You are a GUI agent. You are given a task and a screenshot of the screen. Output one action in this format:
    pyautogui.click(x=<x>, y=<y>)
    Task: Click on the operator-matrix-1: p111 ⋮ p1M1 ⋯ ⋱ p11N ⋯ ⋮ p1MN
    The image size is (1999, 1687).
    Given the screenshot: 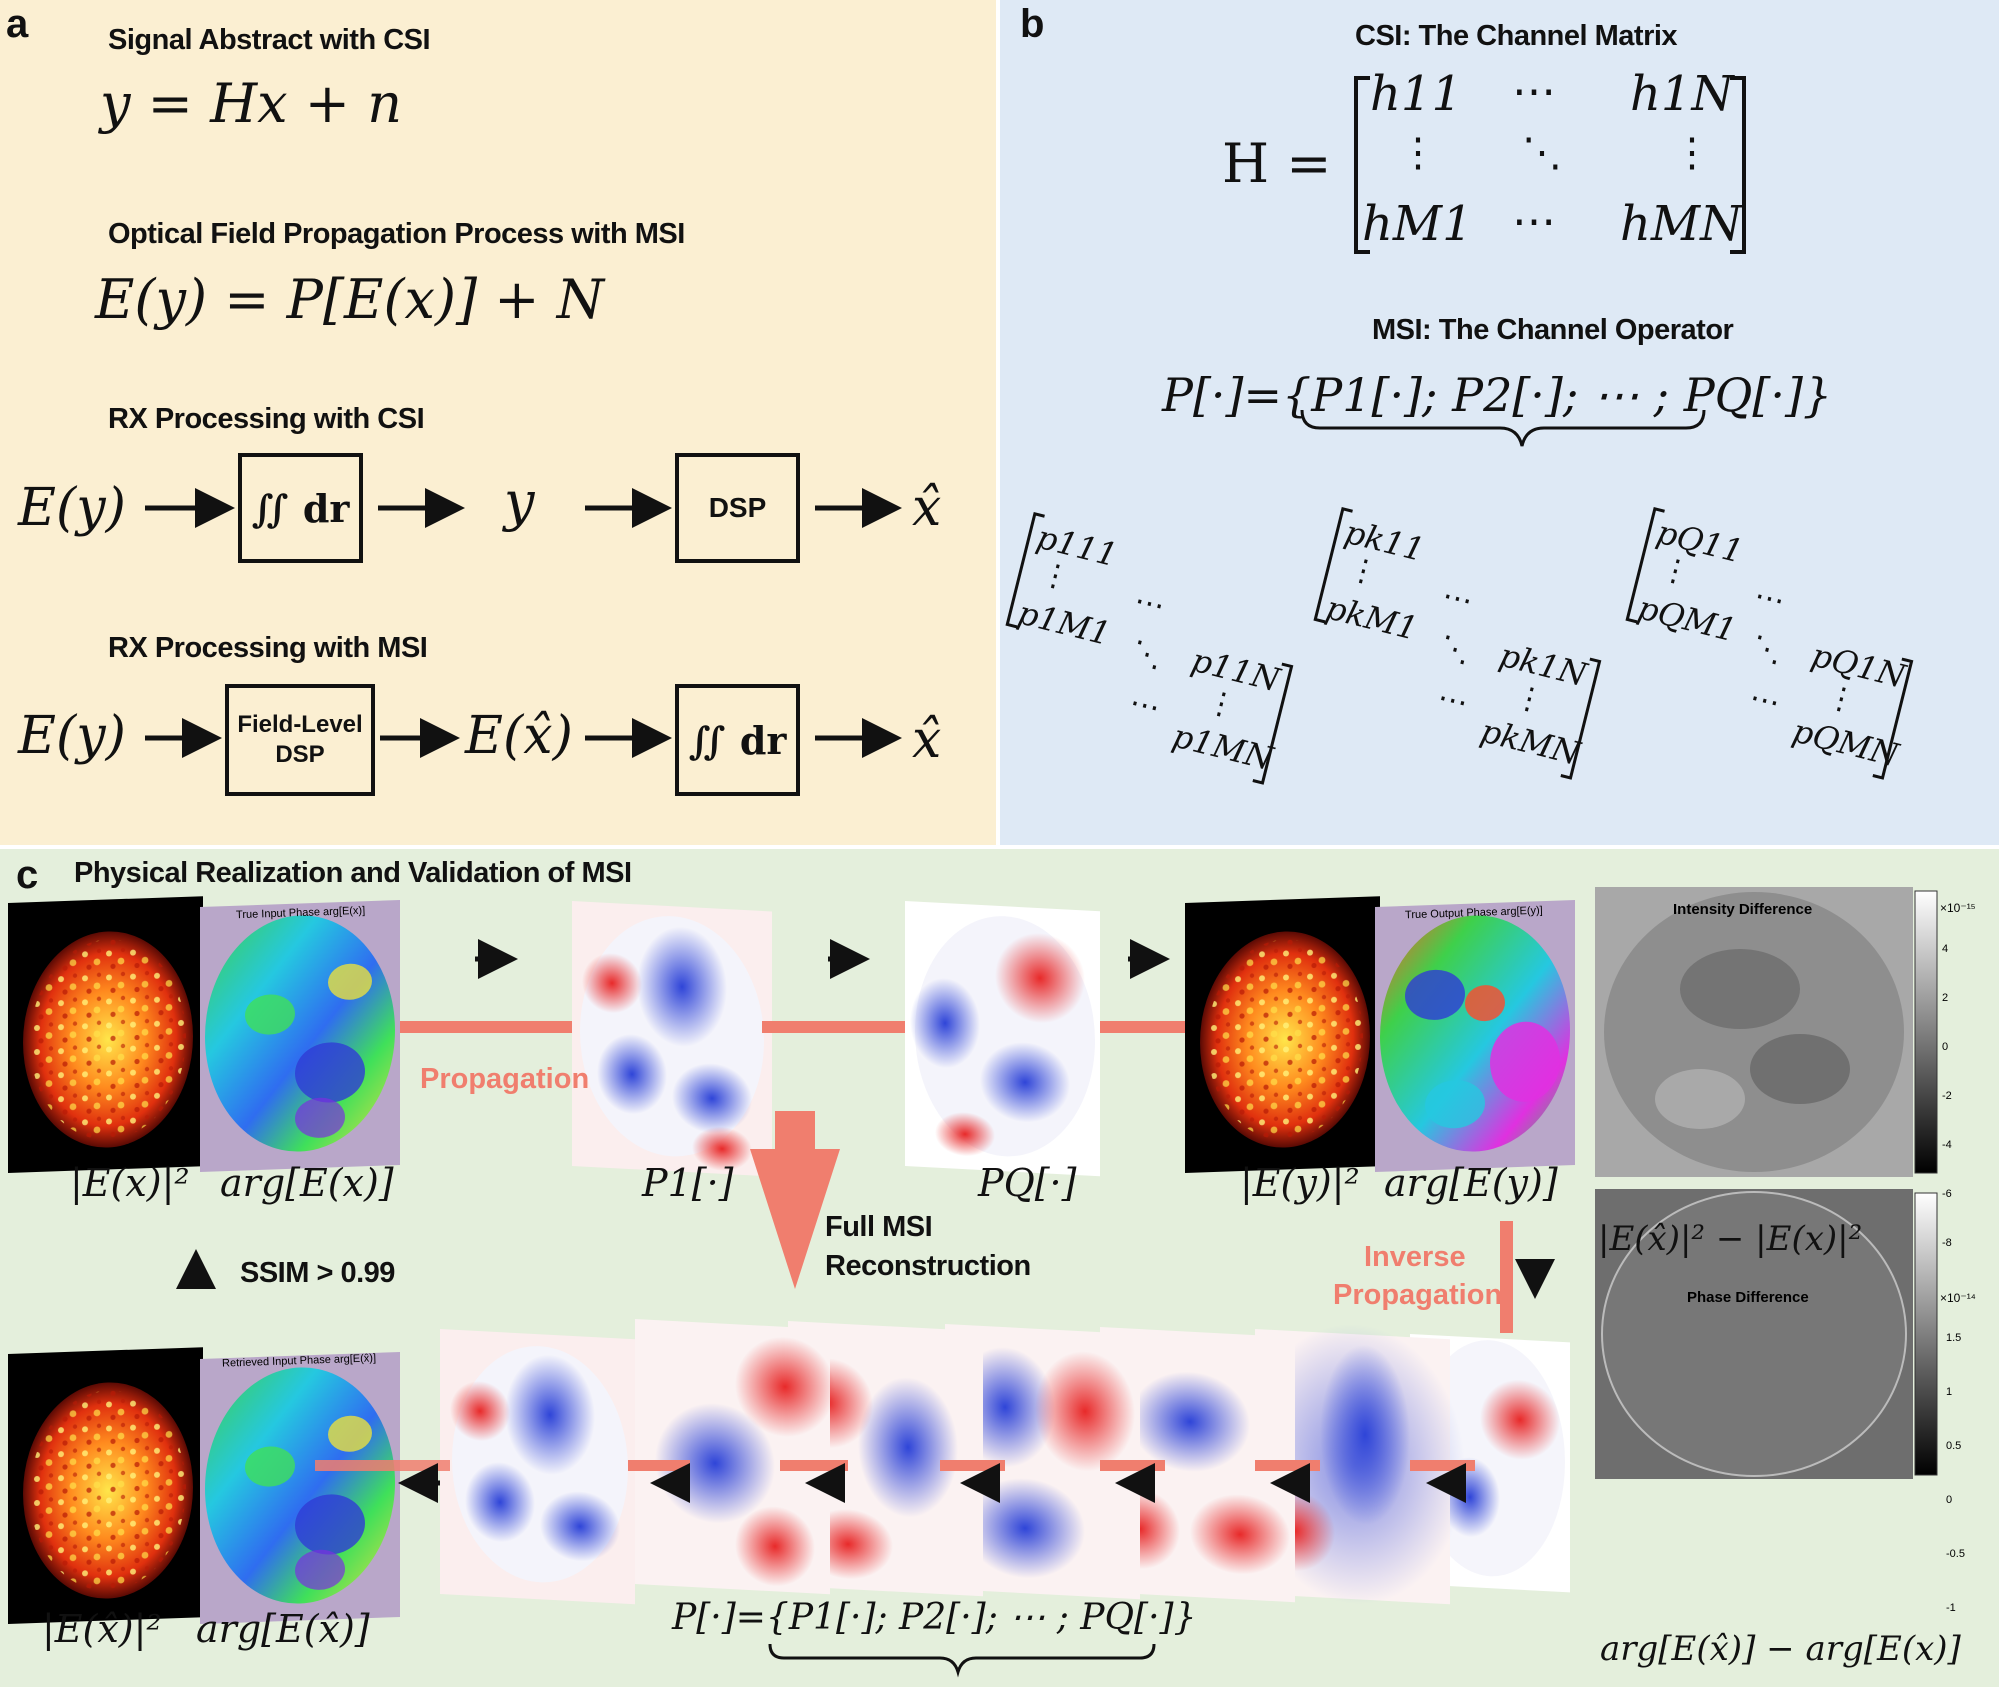 What is the action you would take?
    pyautogui.click(x=1162, y=648)
    